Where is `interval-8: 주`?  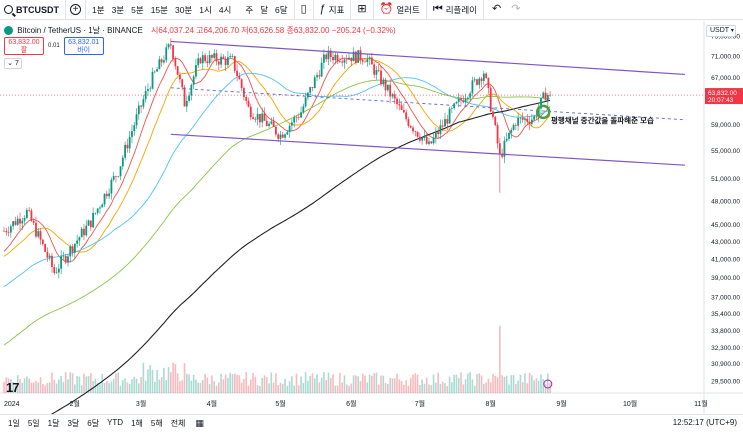
interval-8: 주 is located at coordinates (249, 9).